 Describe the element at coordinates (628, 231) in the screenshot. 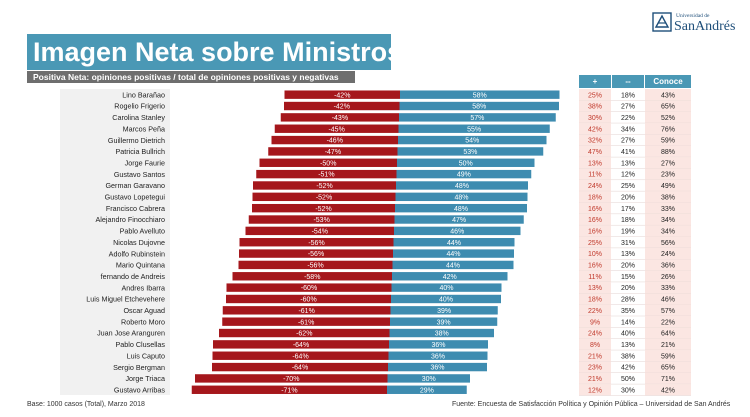

I see `cell-negative: 19%` at that location.